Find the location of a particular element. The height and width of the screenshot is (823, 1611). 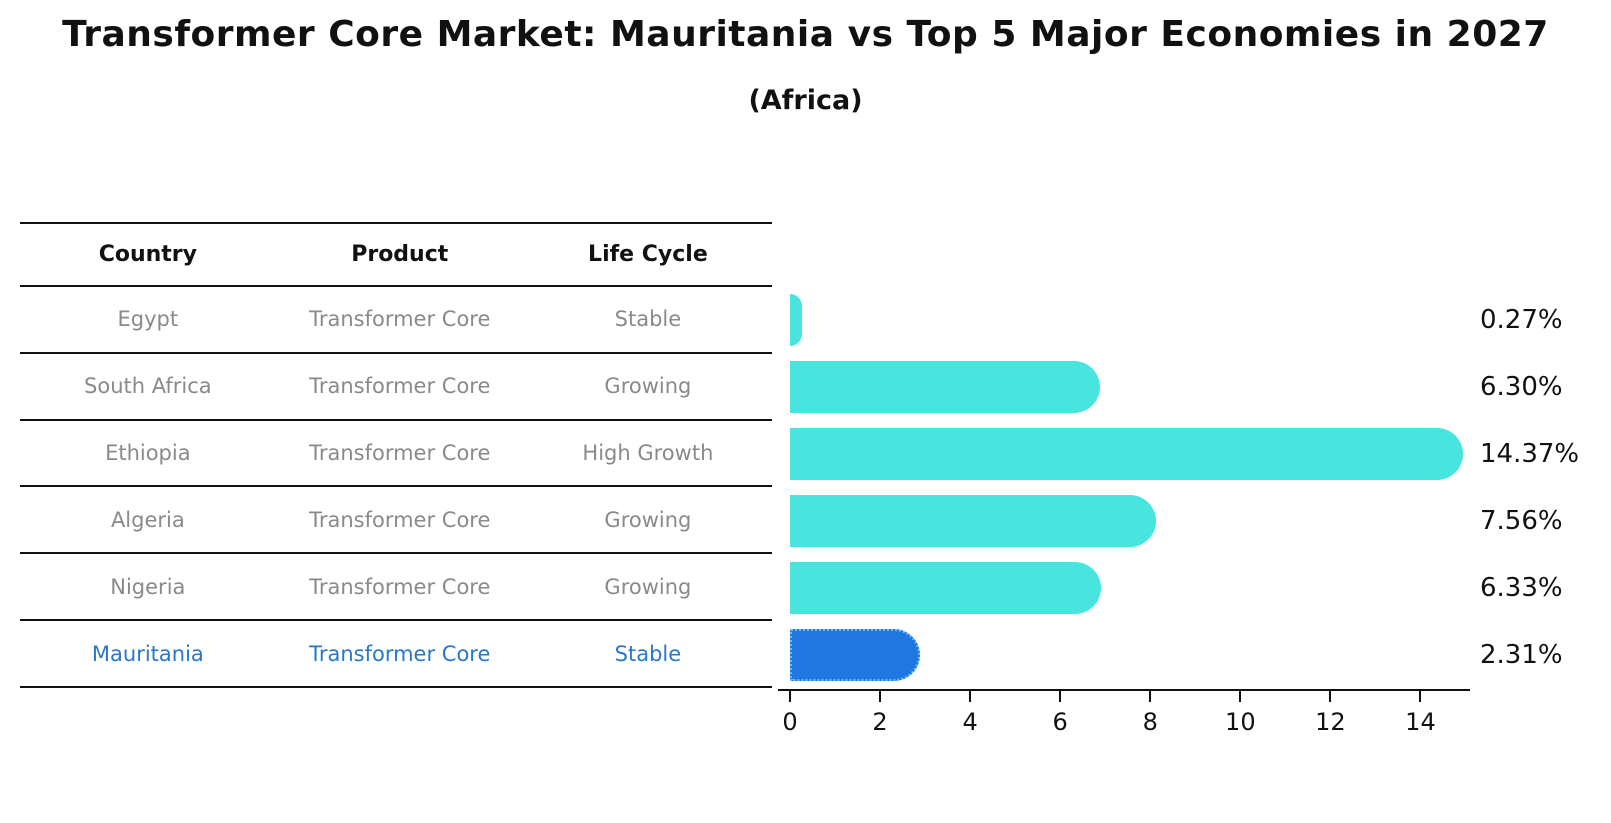

column-header-product: Product is located at coordinates (400, 254).